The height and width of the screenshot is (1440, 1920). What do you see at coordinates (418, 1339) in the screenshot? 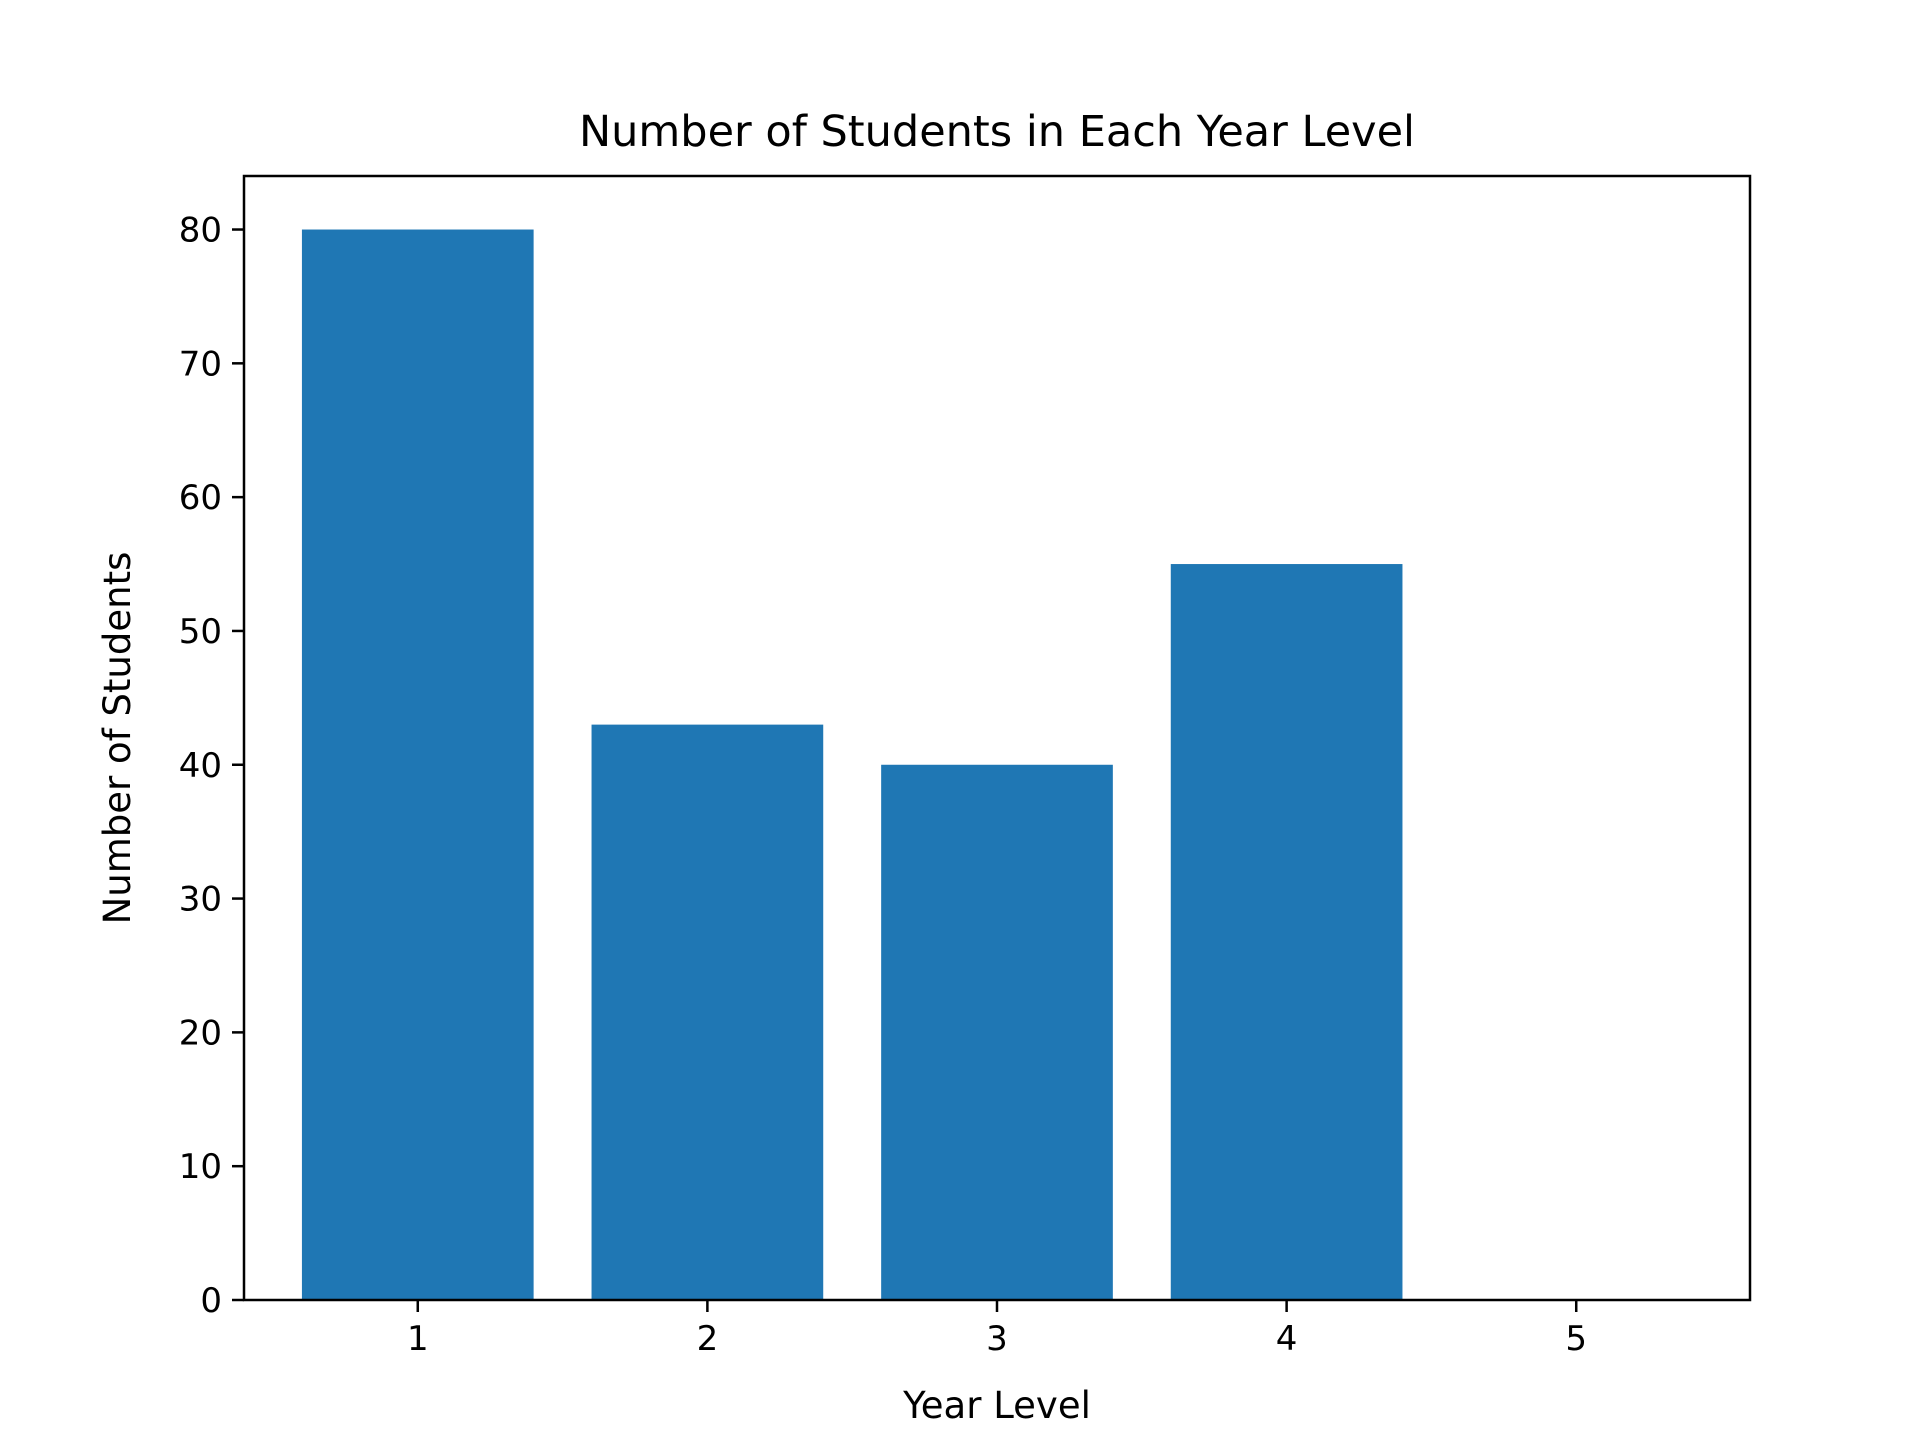
I see `x-tick-label: 1` at bounding box center [418, 1339].